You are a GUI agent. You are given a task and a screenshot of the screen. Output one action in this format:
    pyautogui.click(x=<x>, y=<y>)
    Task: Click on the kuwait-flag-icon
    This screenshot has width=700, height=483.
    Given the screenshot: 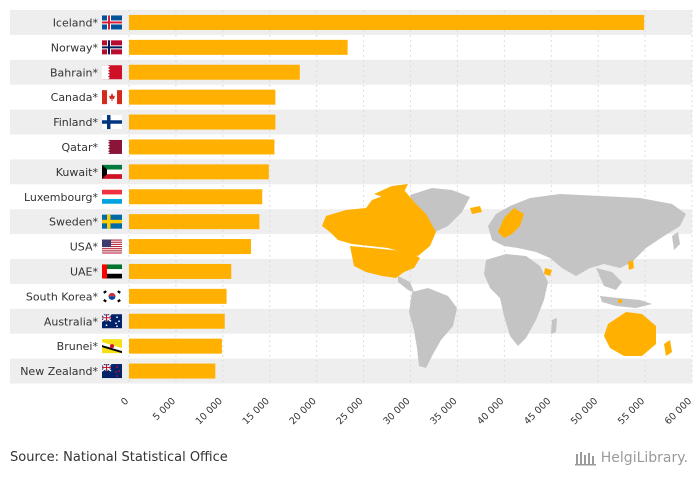 What is the action you would take?
    pyautogui.click(x=112, y=171)
    